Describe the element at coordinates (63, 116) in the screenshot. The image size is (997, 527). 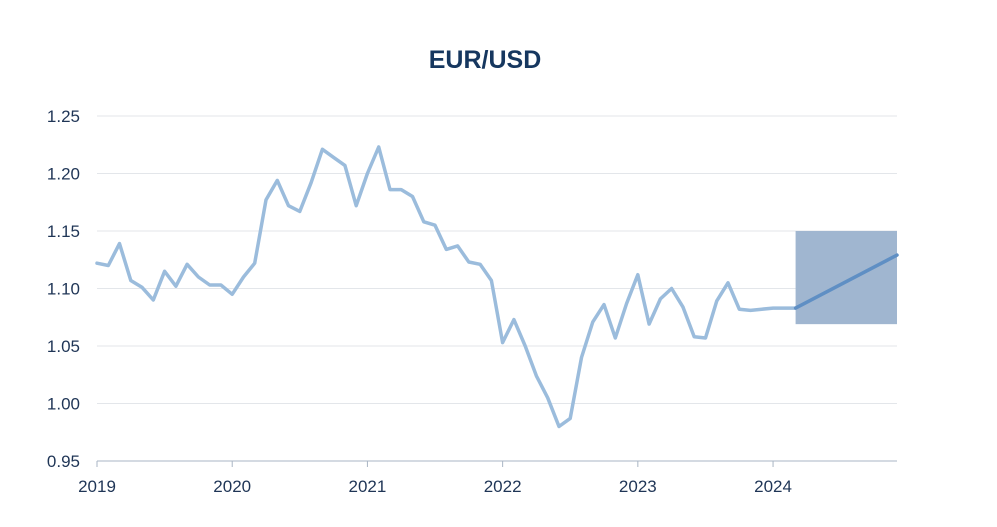
I see `y-tick-label-1.25: 1.25` at that location.